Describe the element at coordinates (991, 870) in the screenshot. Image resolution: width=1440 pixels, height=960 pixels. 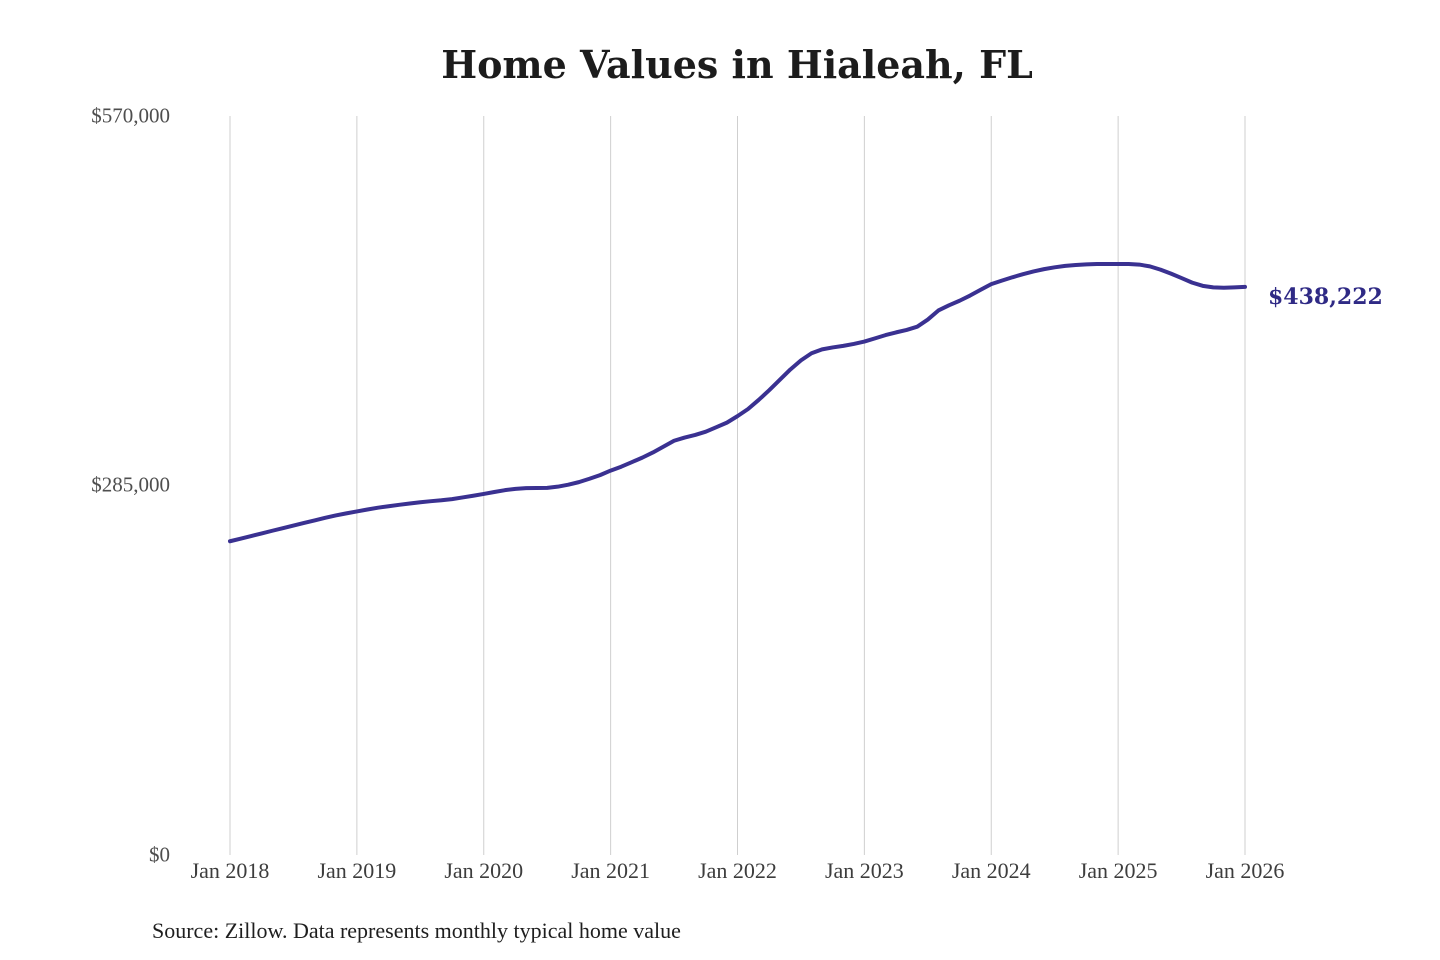
I see `x-tick-label: Jan 2024` at that location.